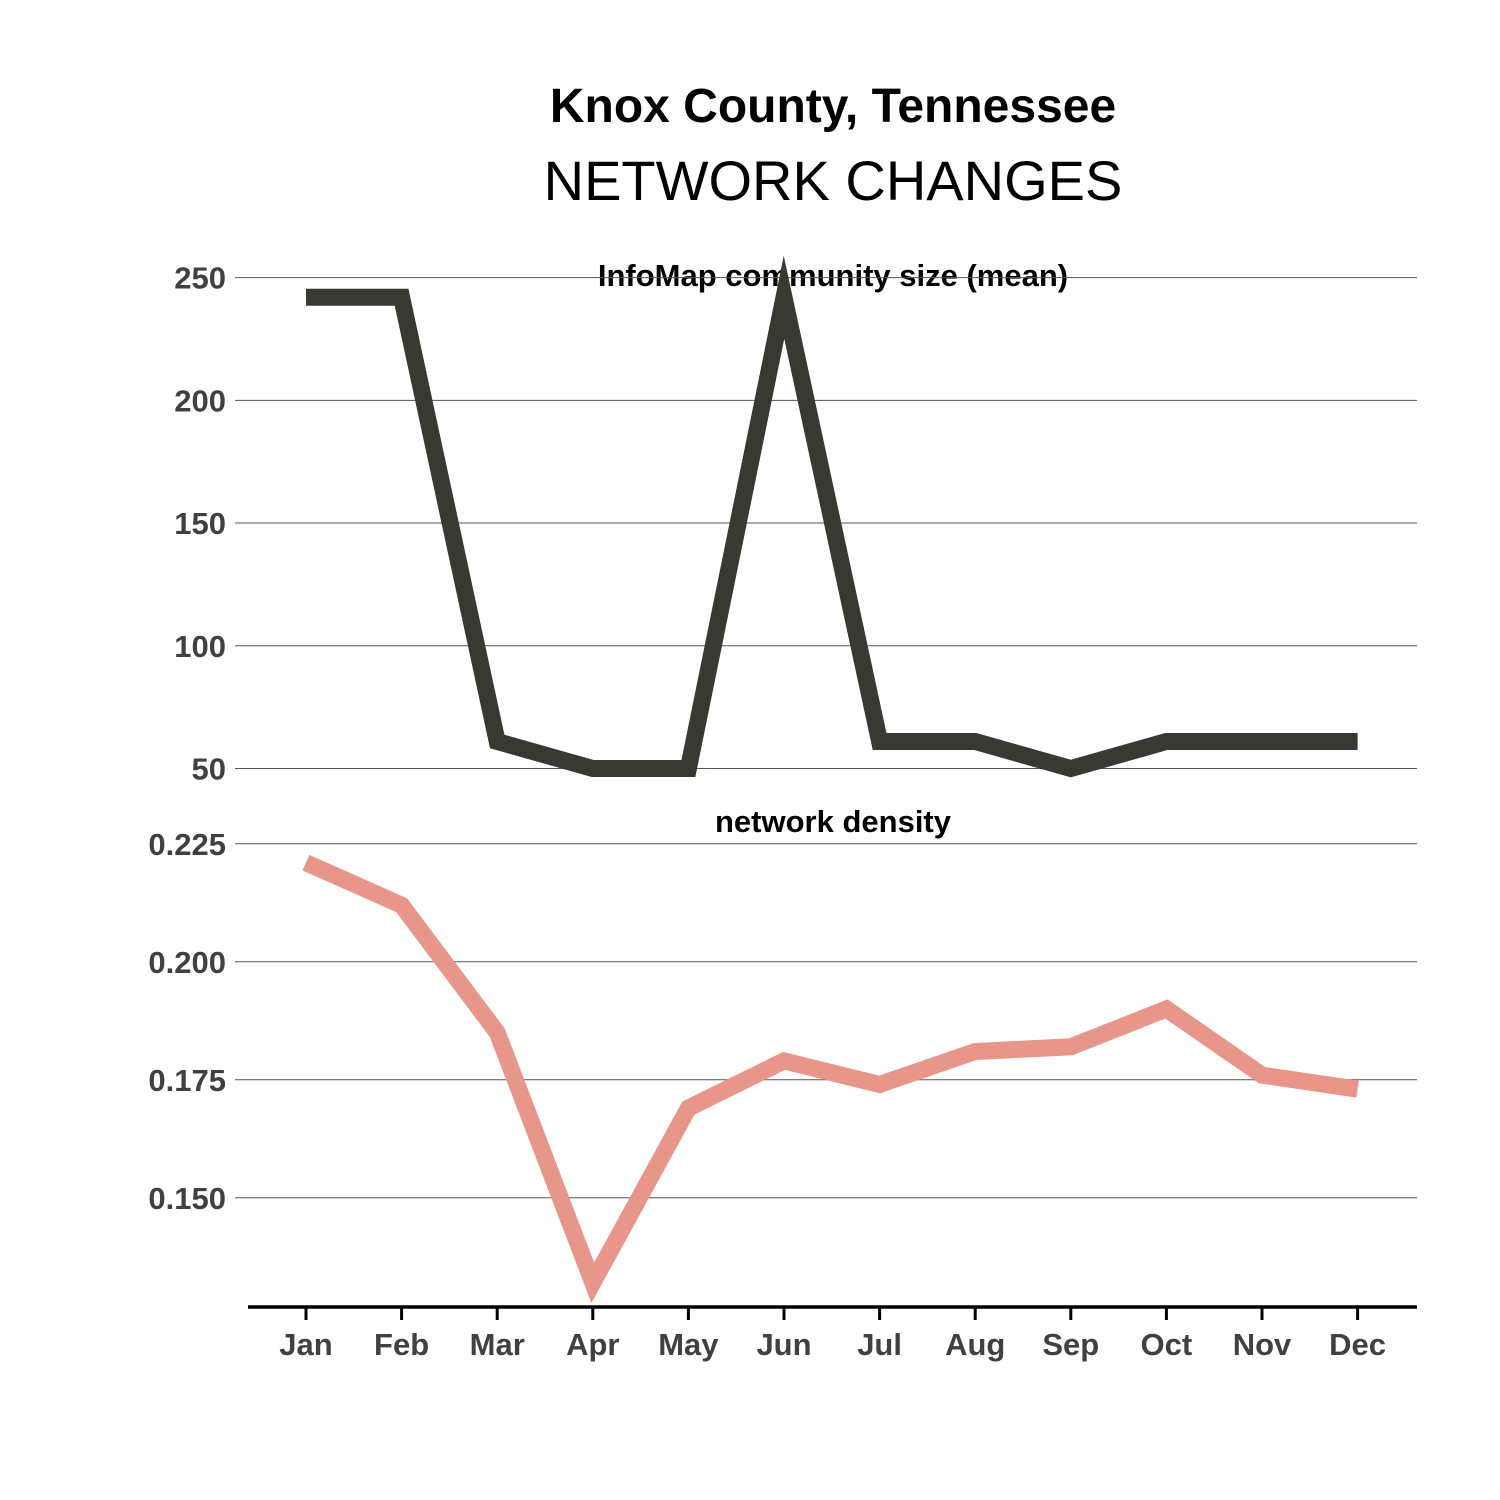  What do you see at coordinates (187, 844) in the screenshot?
I see `network-density-y-tick-label: 0.225` at bounding box center [187, 844].